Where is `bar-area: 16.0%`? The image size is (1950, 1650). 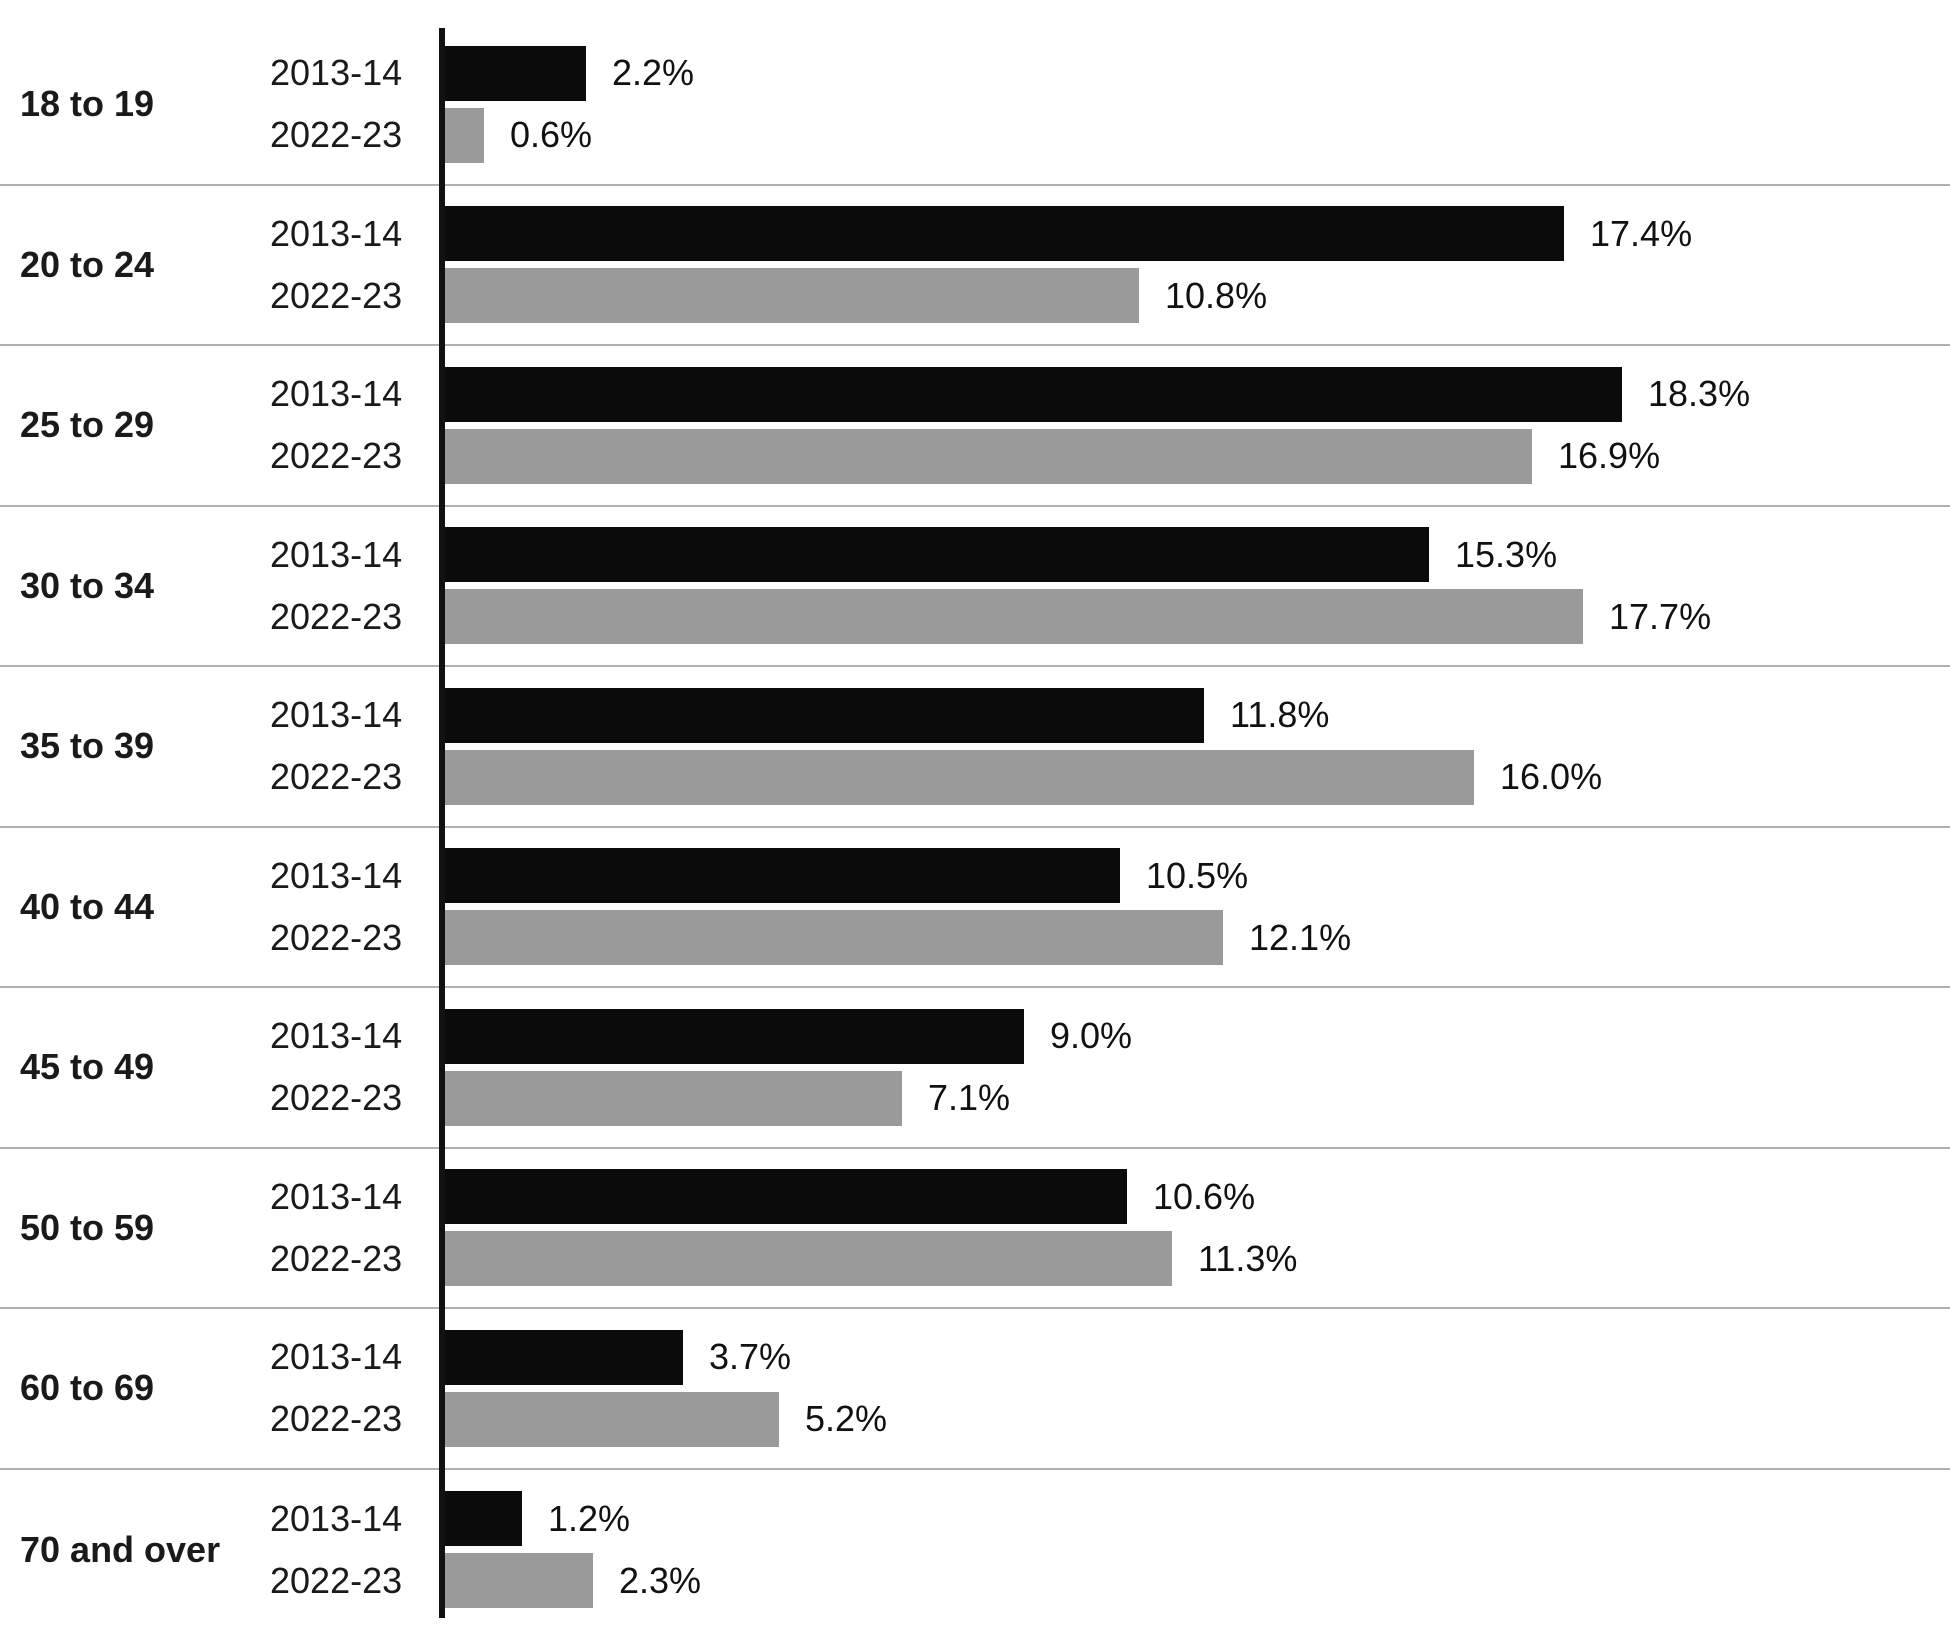
bar-area: 16.0% is located at coordinates (1197, 777).